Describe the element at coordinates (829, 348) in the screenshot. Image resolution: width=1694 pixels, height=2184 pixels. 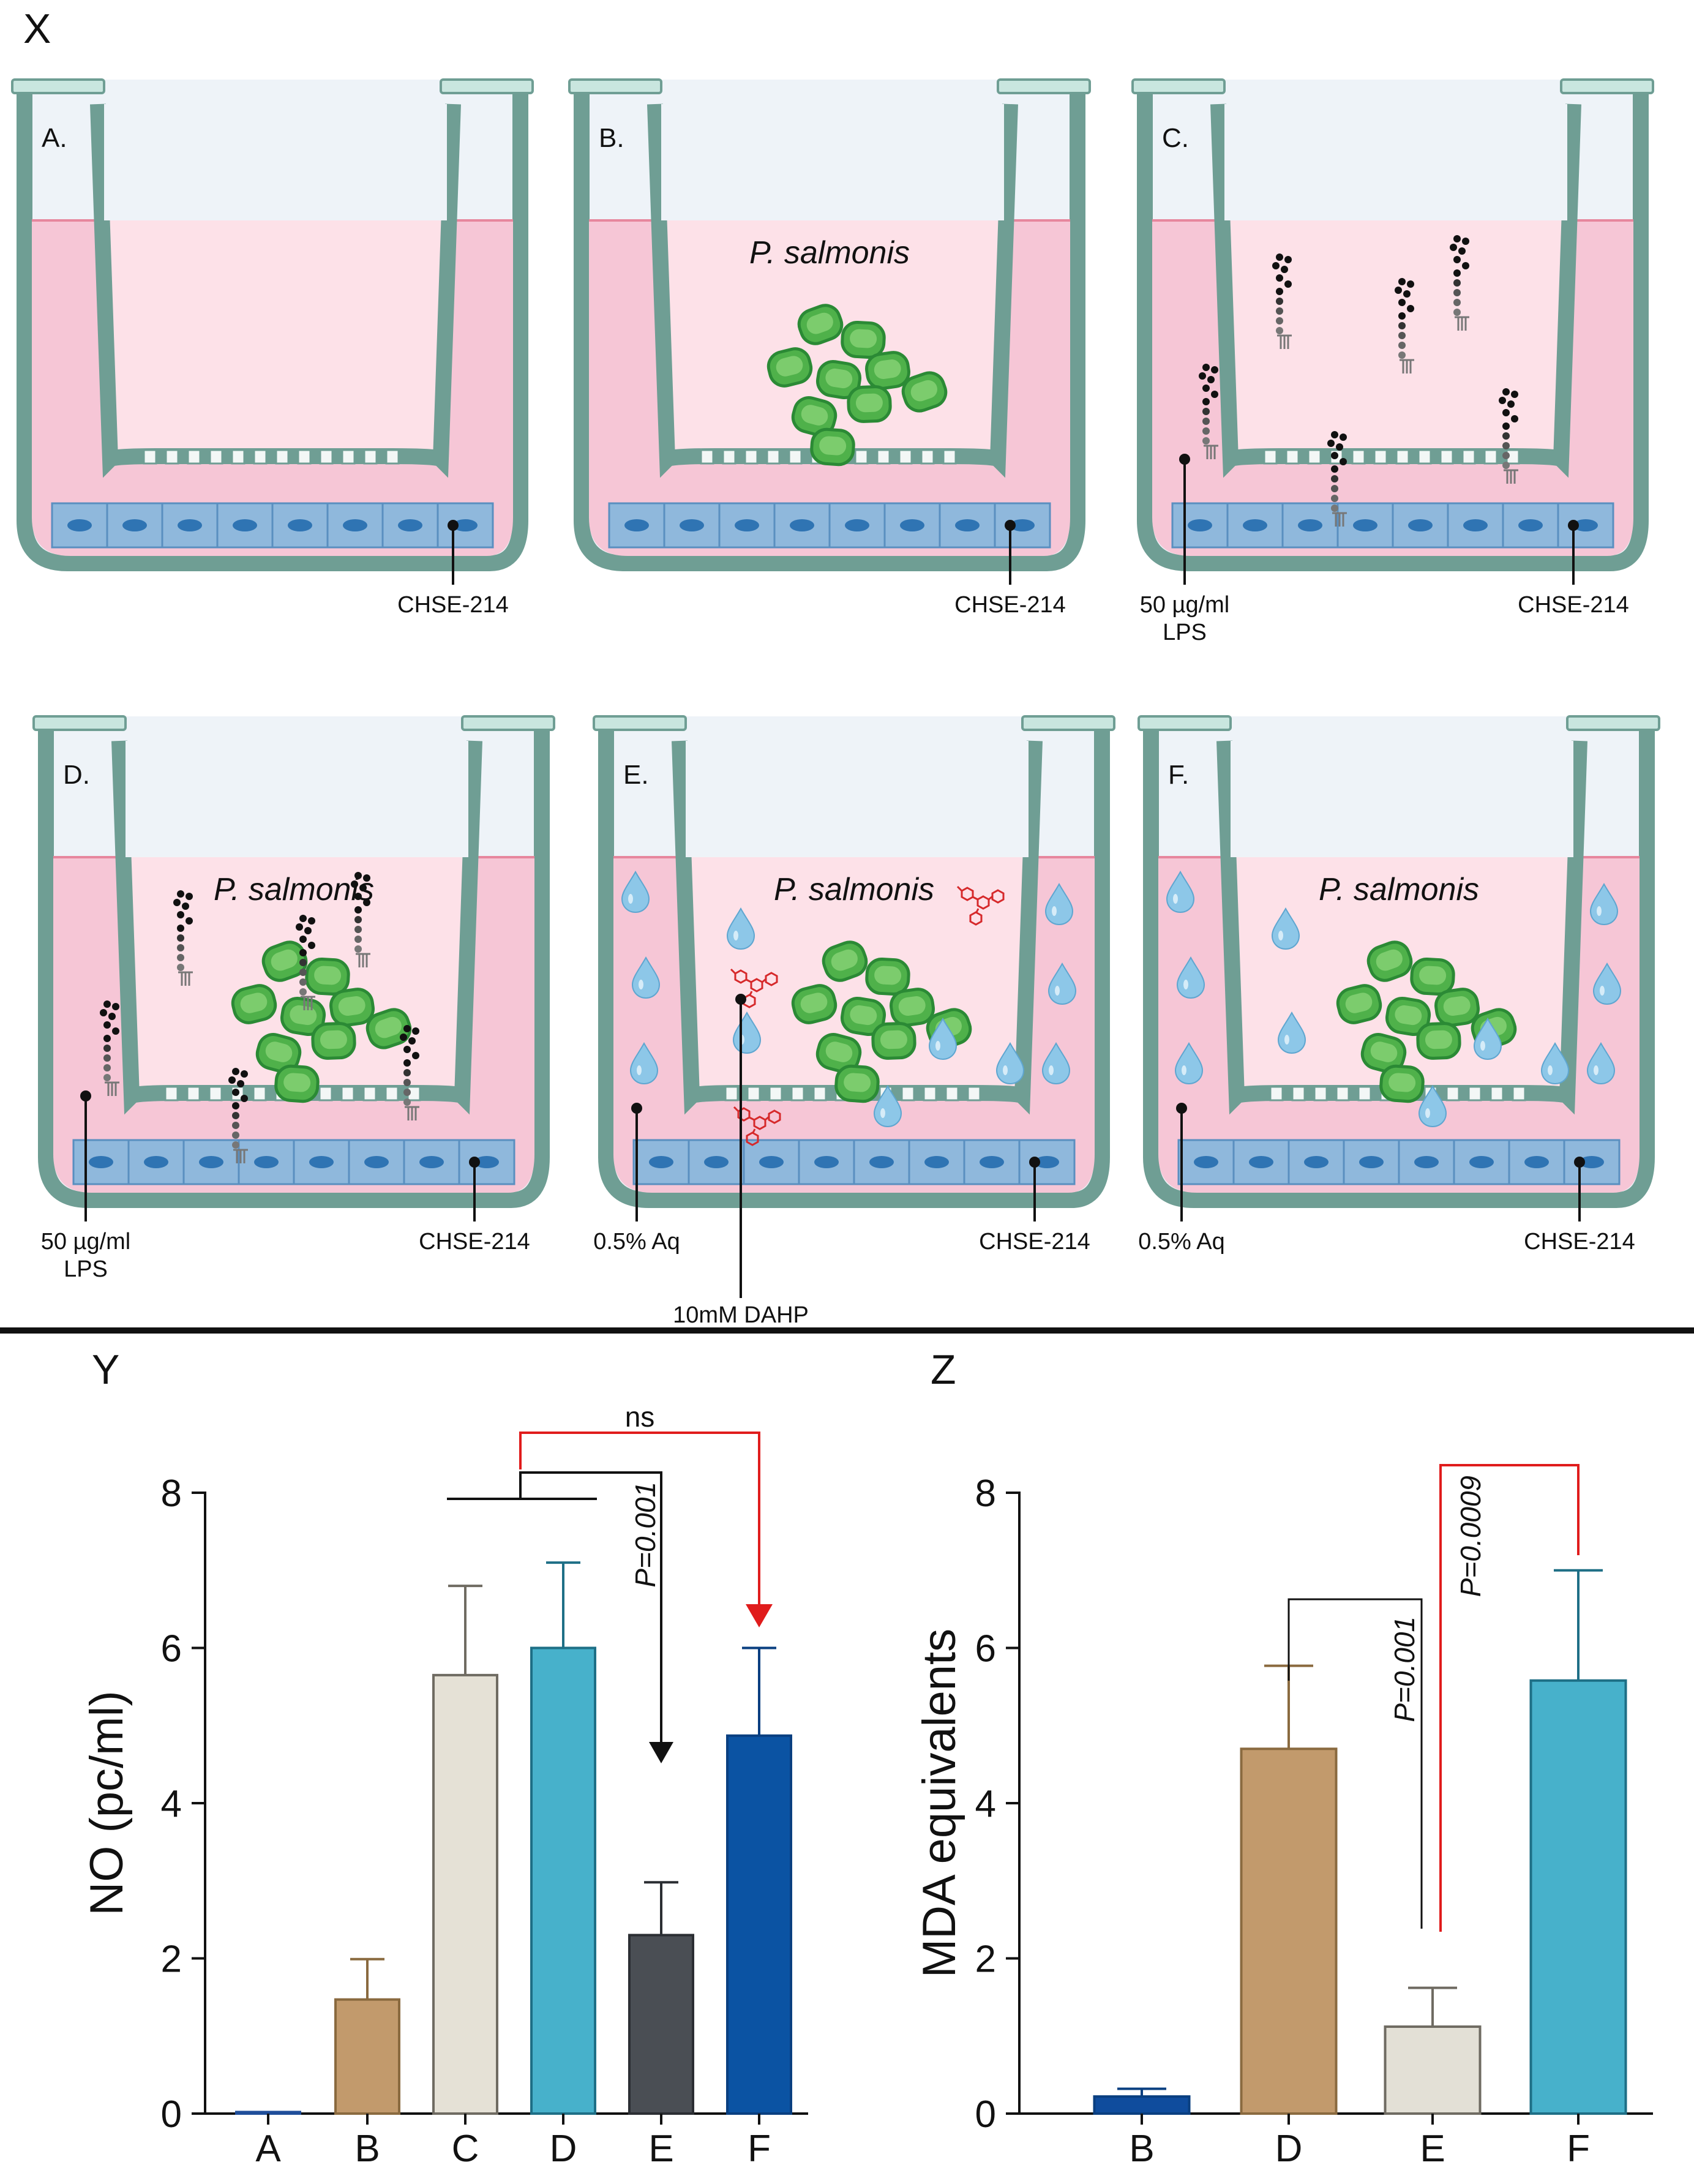
I see `well-B: B. CHSE-214 P. salmonis` at that location.